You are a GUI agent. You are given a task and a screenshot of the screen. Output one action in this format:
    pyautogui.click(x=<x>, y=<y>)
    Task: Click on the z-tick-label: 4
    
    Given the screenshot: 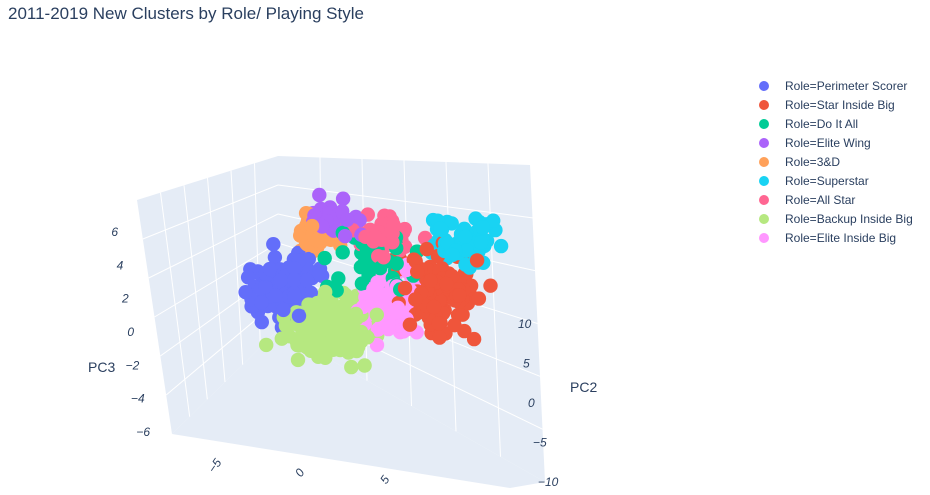 What is the action you would take?
    pyautogui.click(x=120, y=265)
    